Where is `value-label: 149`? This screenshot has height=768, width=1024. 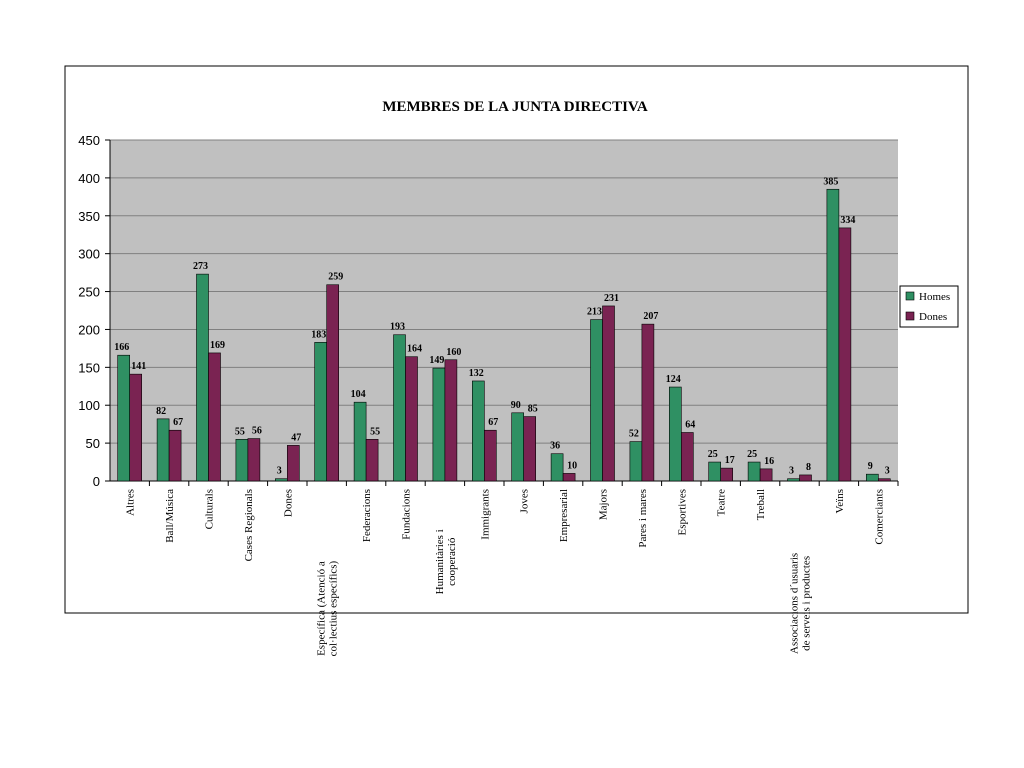
value-label: 149 is located at coordinates (436, 360).